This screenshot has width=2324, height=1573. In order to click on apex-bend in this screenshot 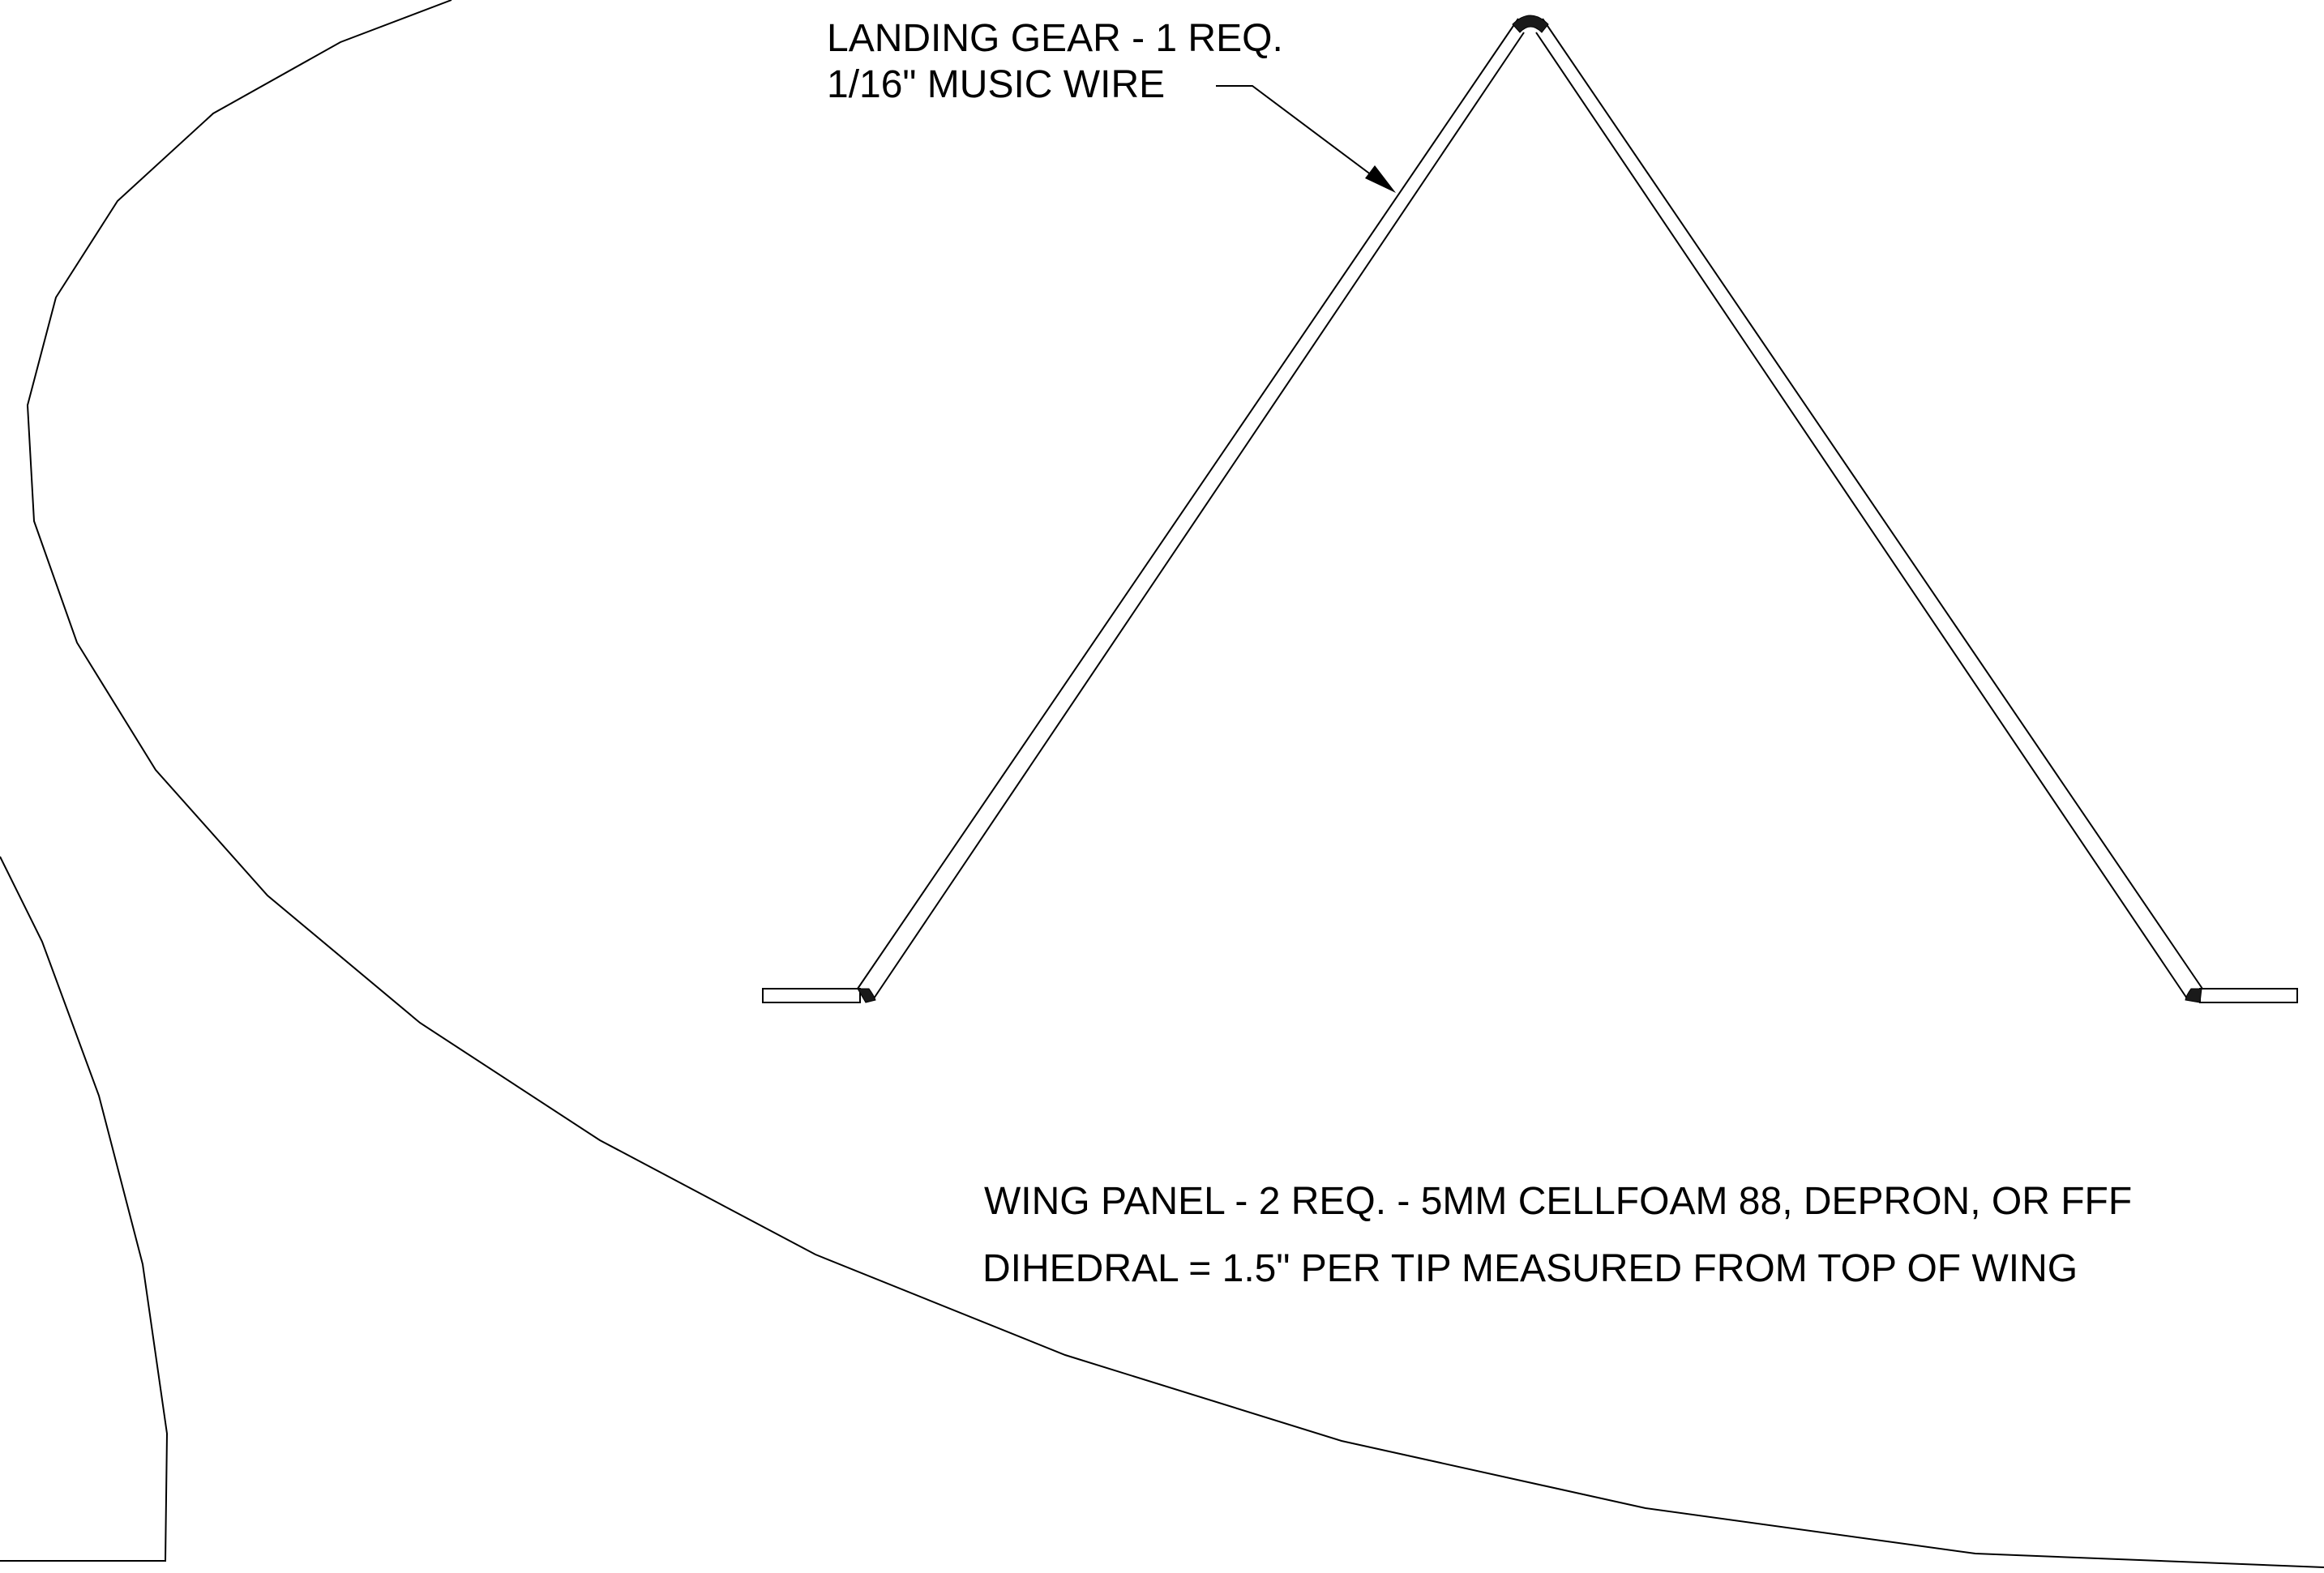, I will do `click(1530, 24)`.